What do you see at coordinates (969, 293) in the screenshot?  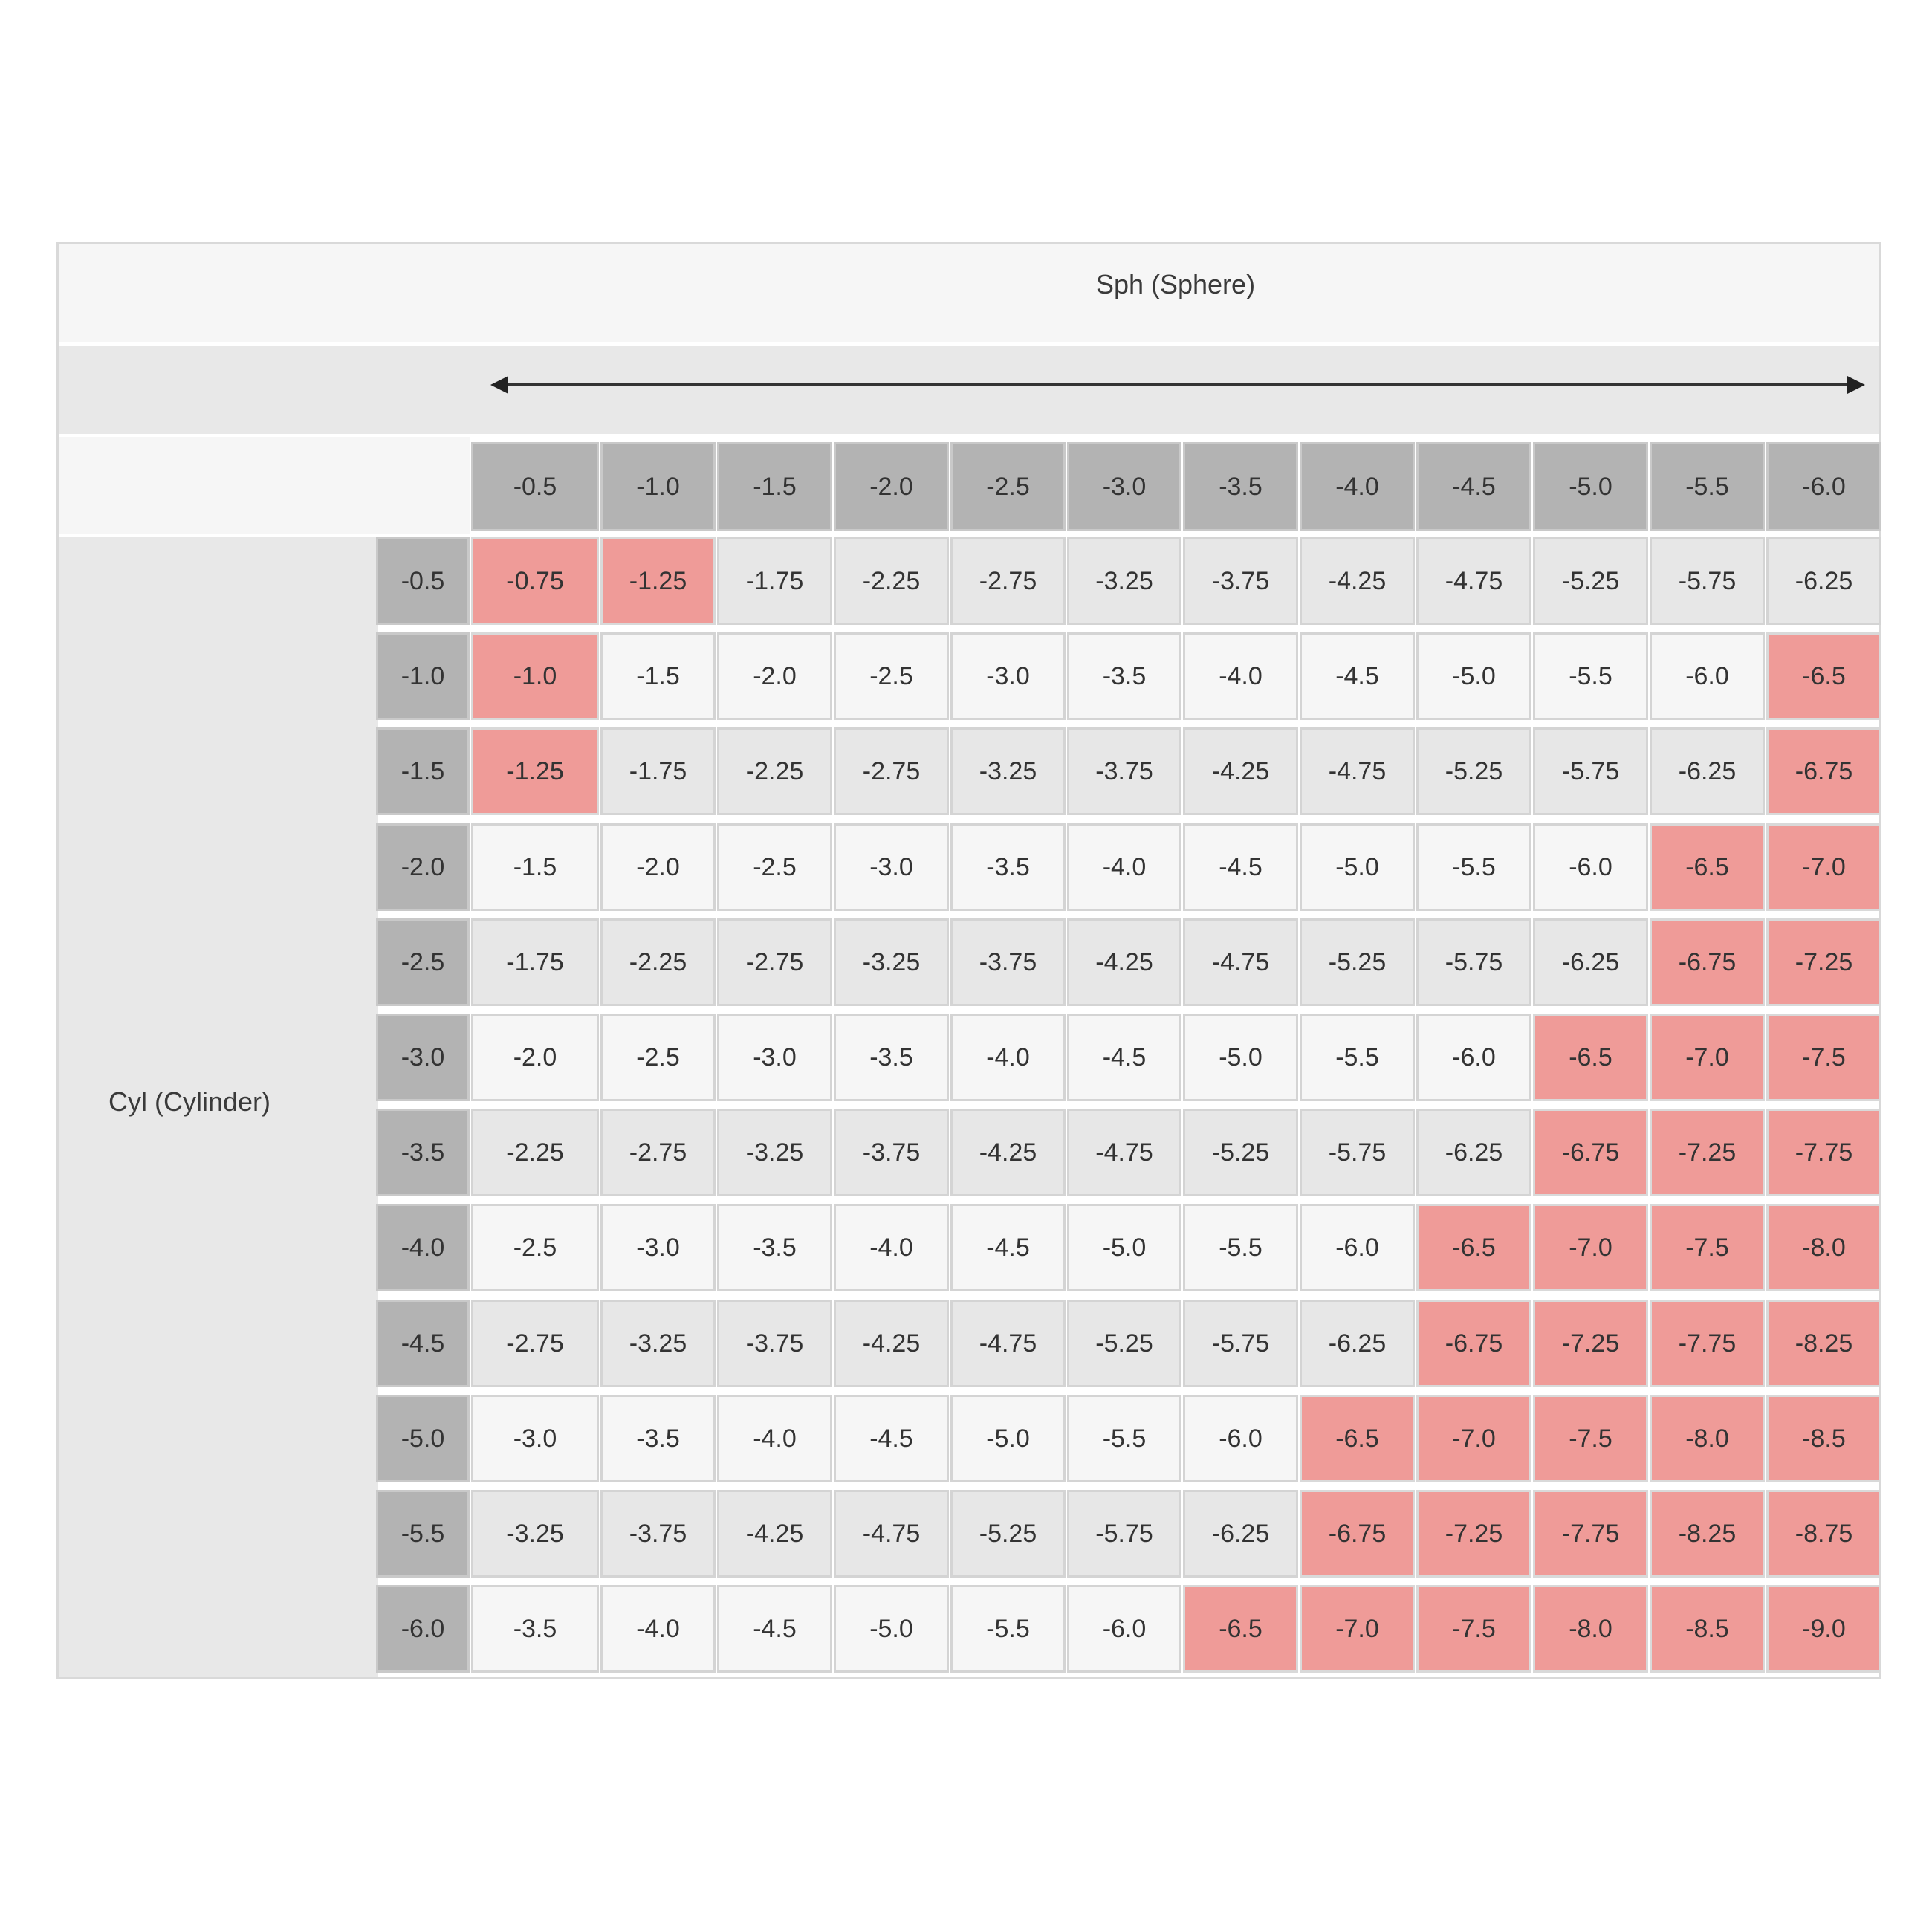 I see `sph-title-band` at bounding box center [969, 293].